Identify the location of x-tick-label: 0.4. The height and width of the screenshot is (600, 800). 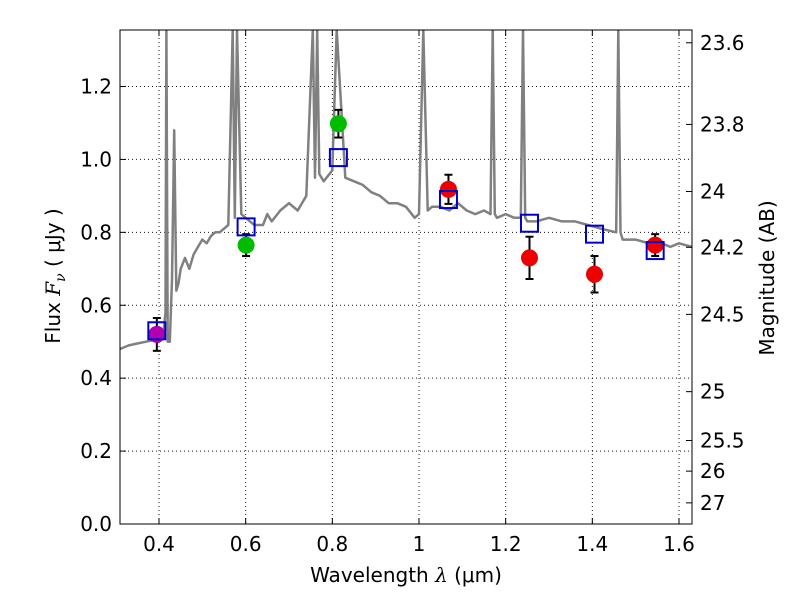
(159, 544).